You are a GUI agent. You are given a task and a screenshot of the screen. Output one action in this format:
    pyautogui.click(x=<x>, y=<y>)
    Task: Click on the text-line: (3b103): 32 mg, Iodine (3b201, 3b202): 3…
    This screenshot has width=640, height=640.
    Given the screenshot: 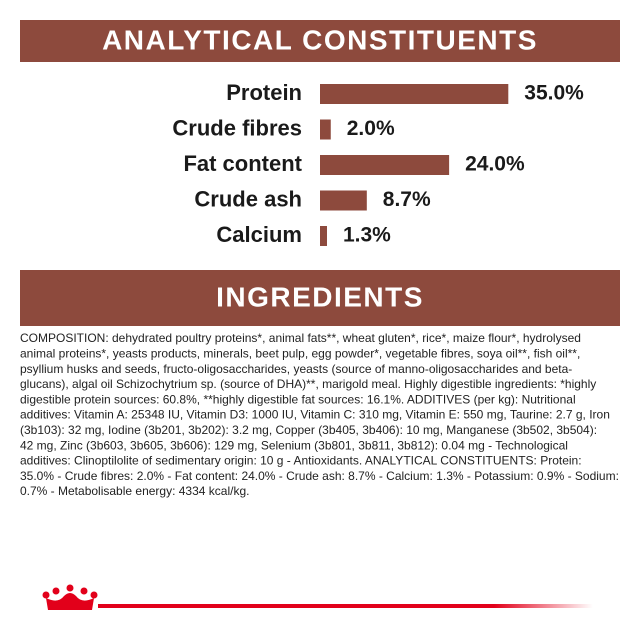 What is the action you would take?
    pyautogui.click(x=308, y=430)
    